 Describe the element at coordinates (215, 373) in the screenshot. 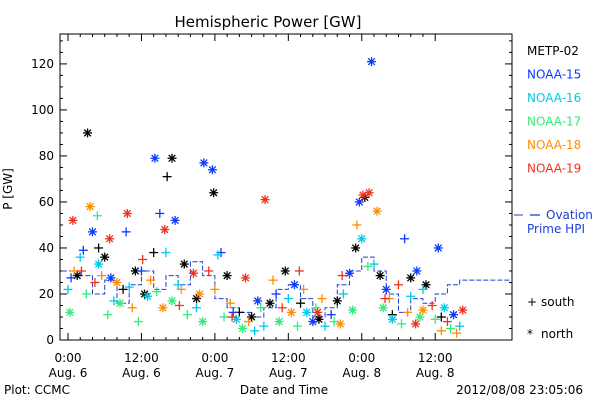

I see `x-tick-label-date: Aug. 7` at that location.